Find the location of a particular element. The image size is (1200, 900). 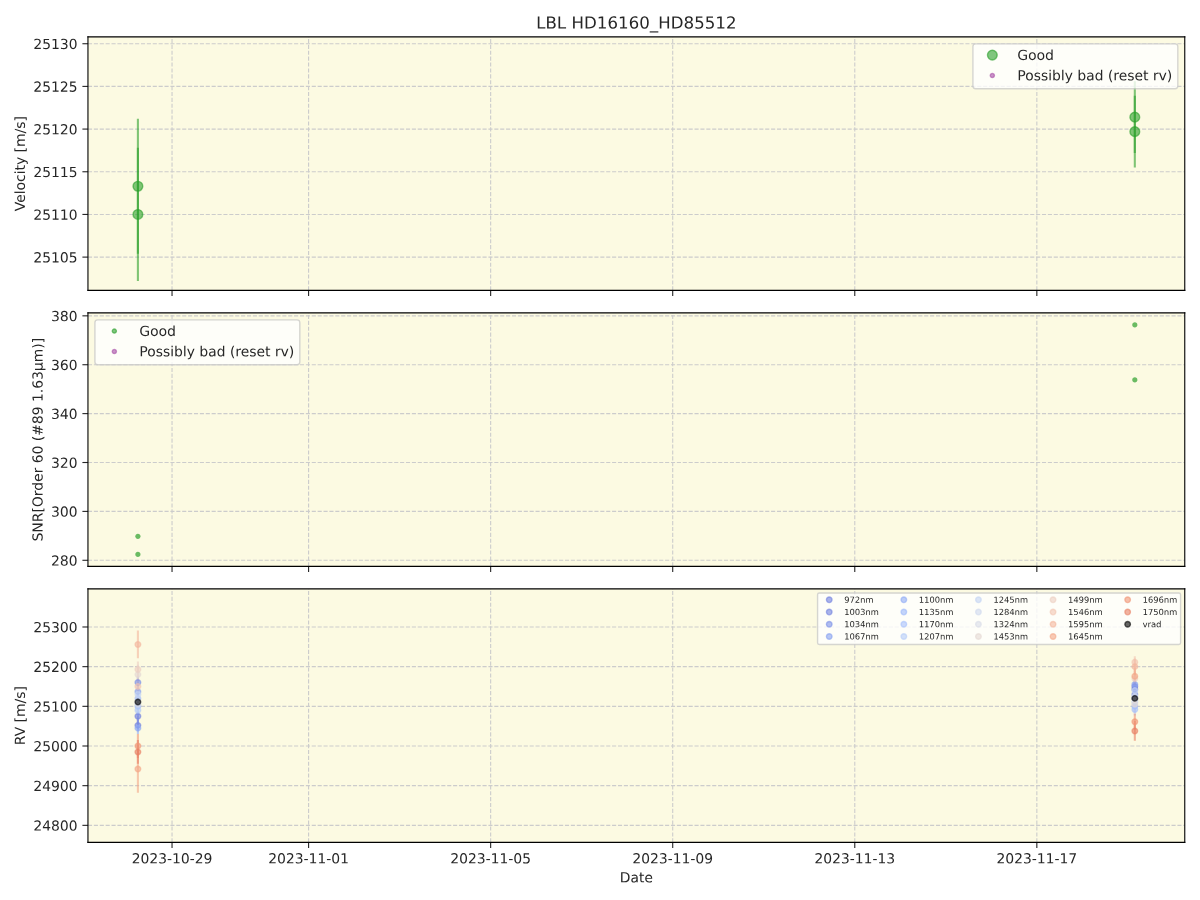

y-tick-label: 24900 is located at coordinates (55, 786).